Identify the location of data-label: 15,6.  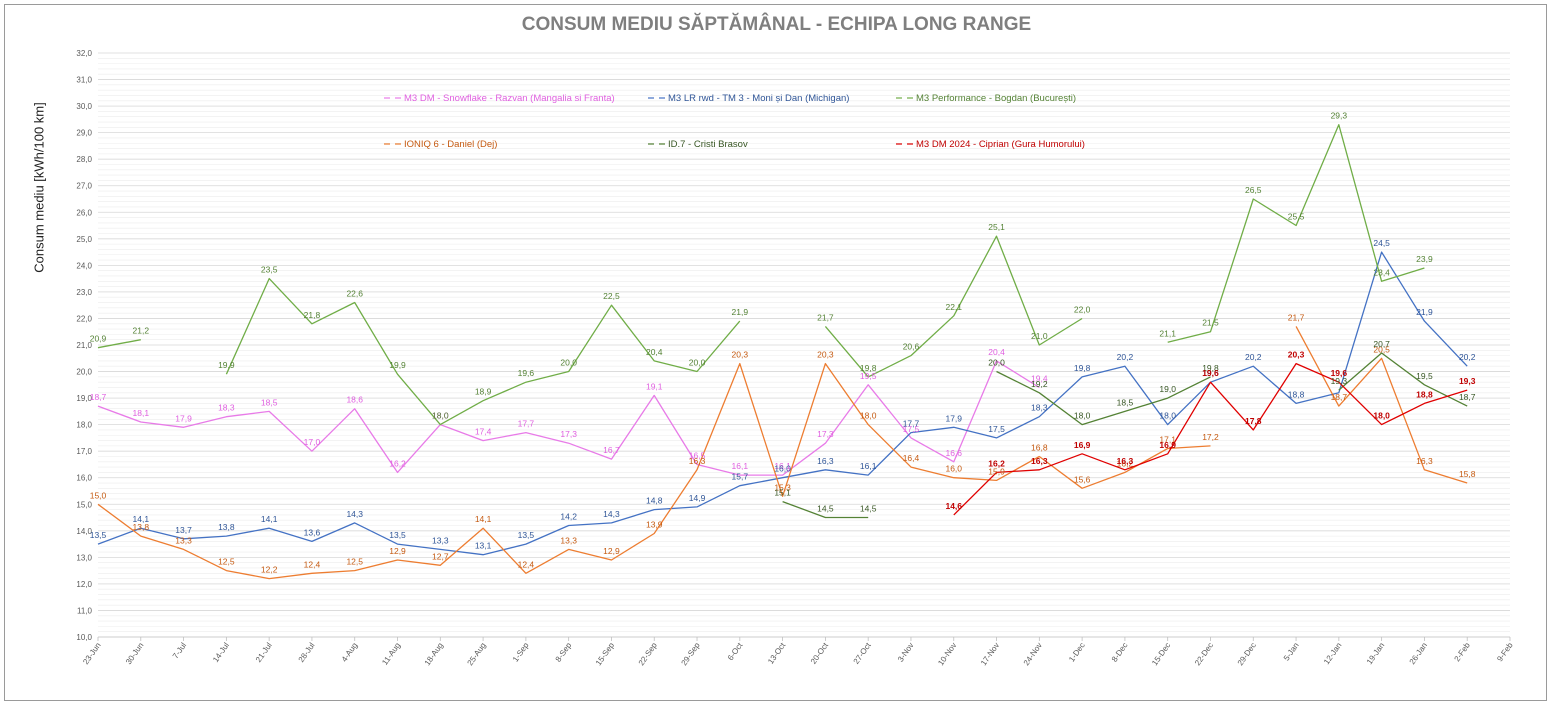
(1082, 479).